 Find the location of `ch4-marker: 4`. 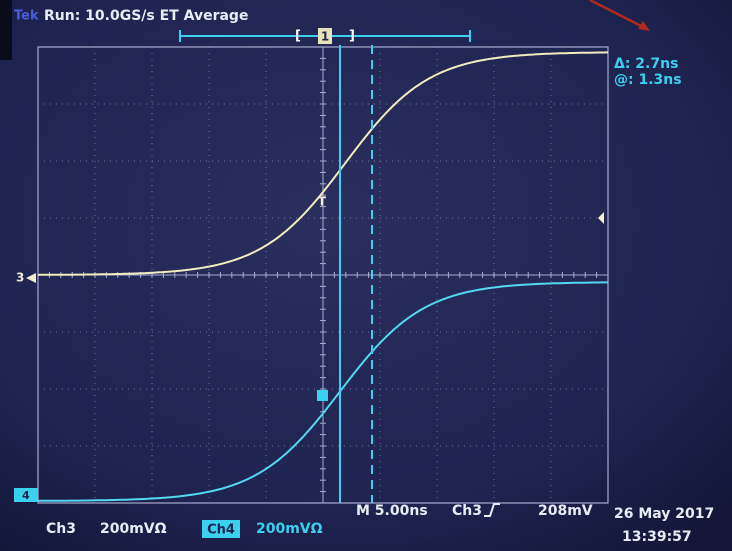

ch4-marker: 4 is located at coordinates (26, 495).